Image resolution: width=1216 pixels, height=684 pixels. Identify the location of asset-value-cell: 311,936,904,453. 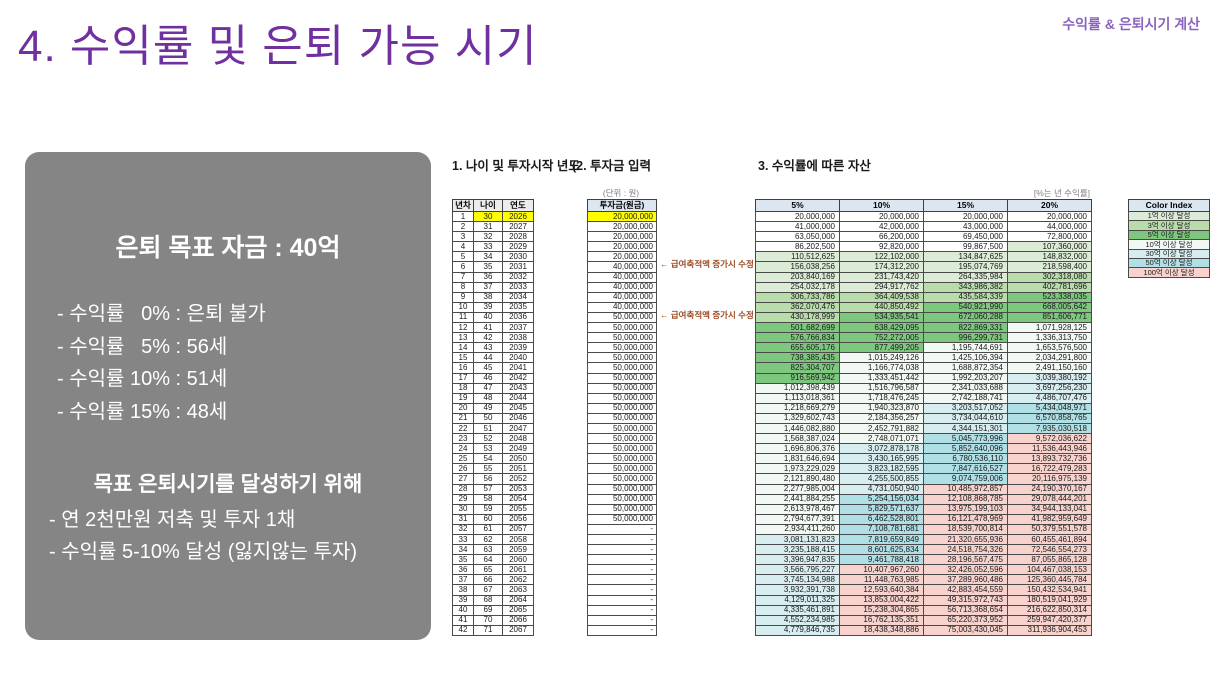
(1049, 630).